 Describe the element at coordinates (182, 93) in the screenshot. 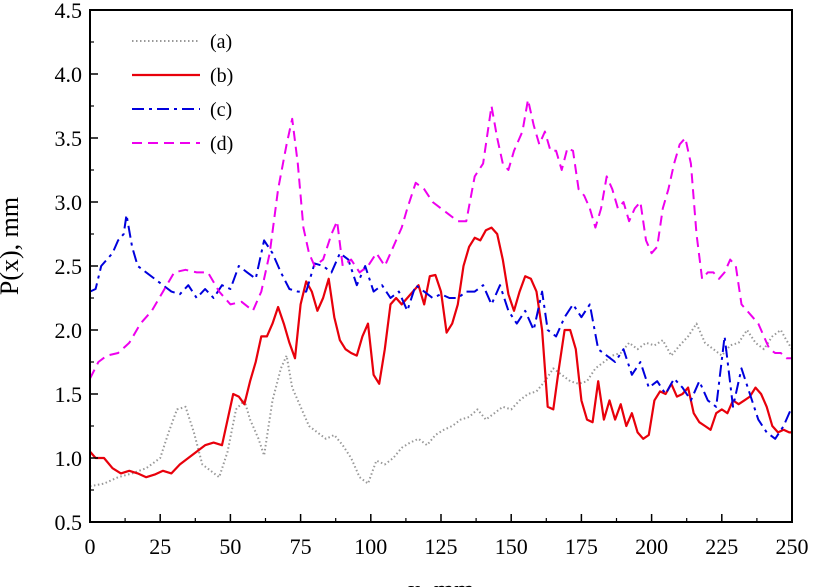

I see `legend: (a) (b) (c) (d)` at that location.